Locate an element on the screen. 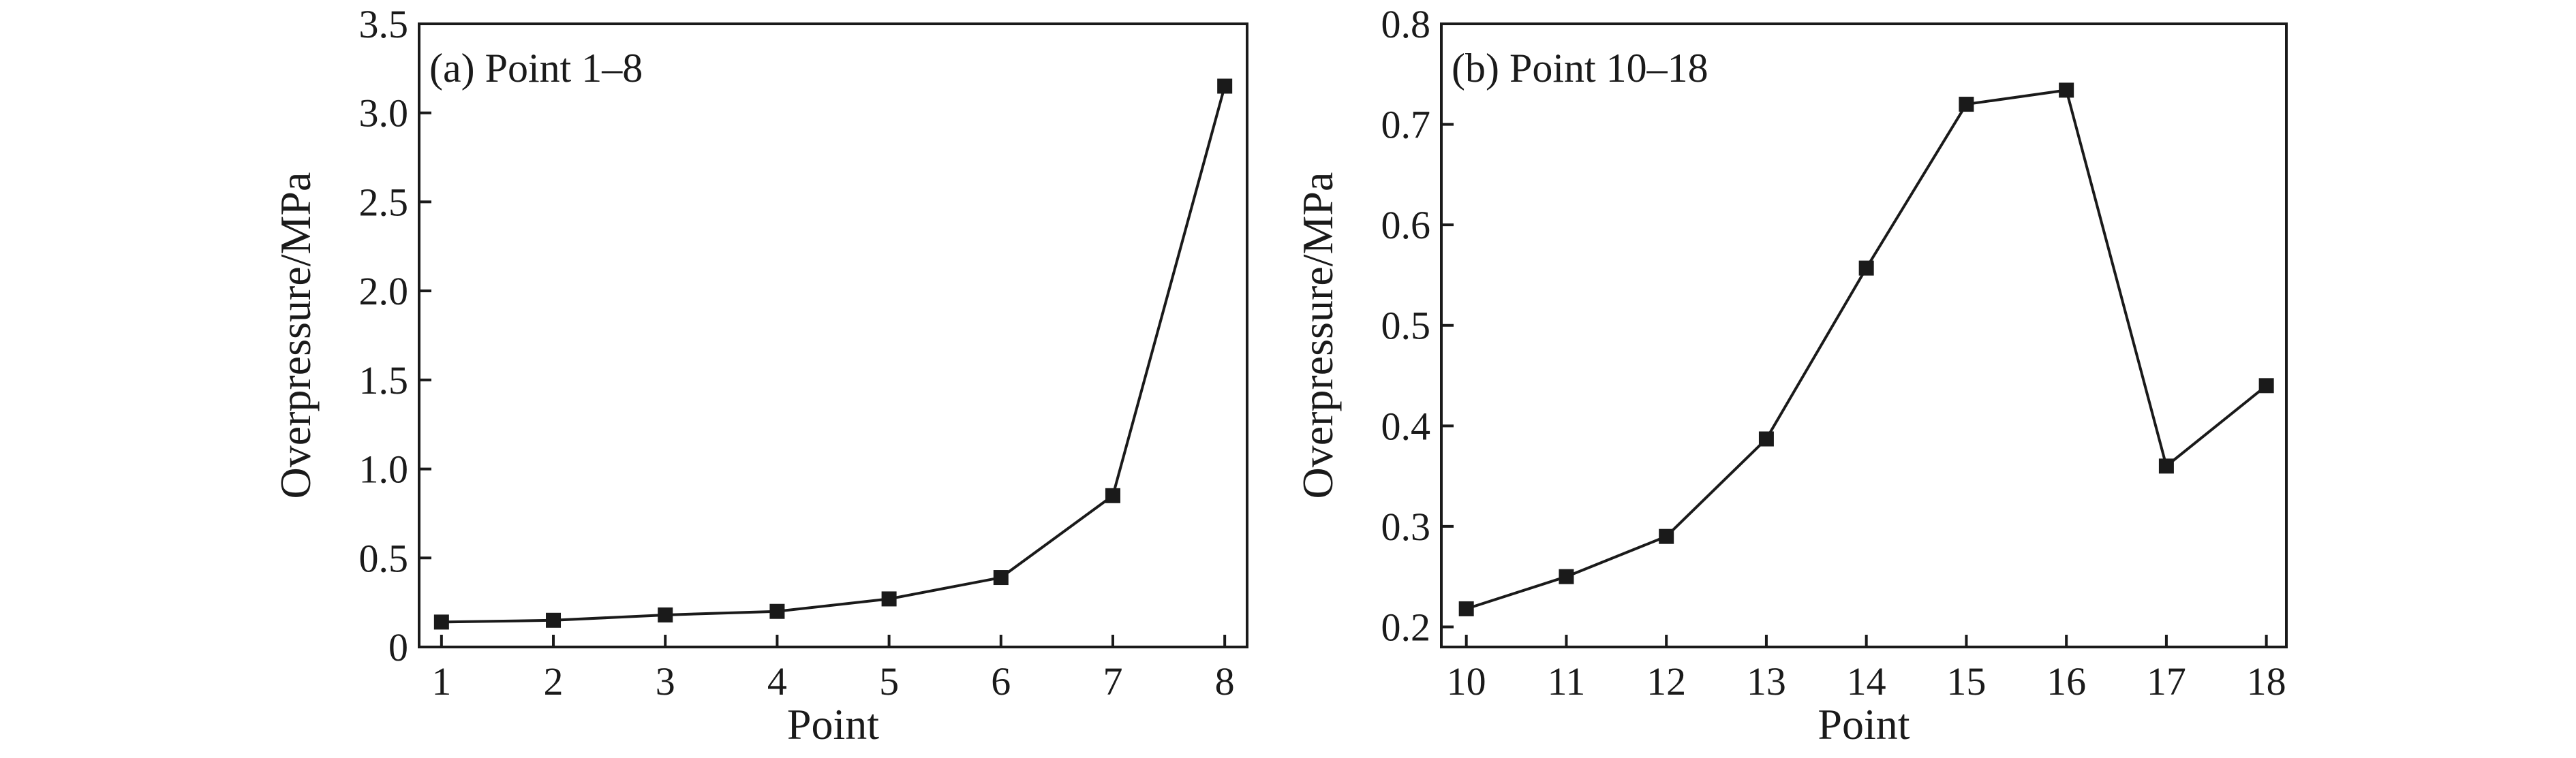  x-tick-label: 17 is located at coordinates (2166, 681).